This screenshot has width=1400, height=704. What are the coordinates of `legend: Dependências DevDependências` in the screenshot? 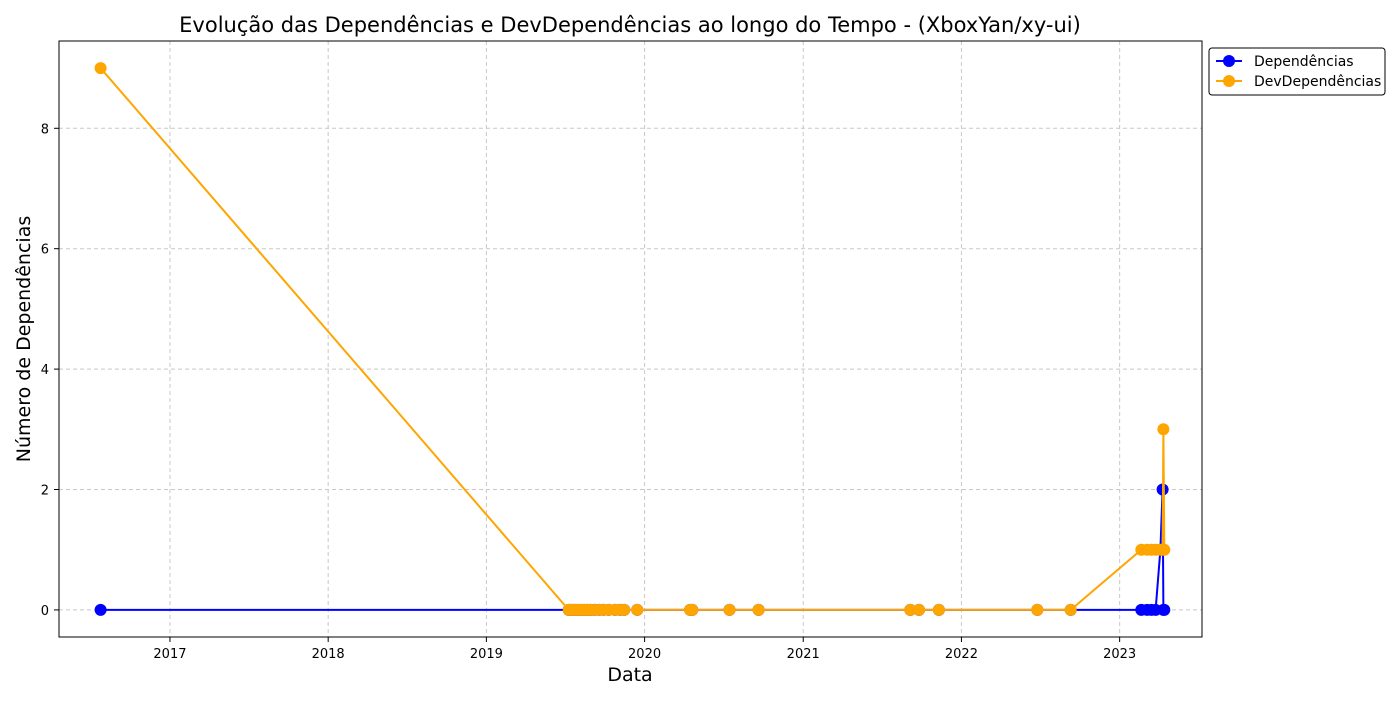 It's located at (1297, 71).